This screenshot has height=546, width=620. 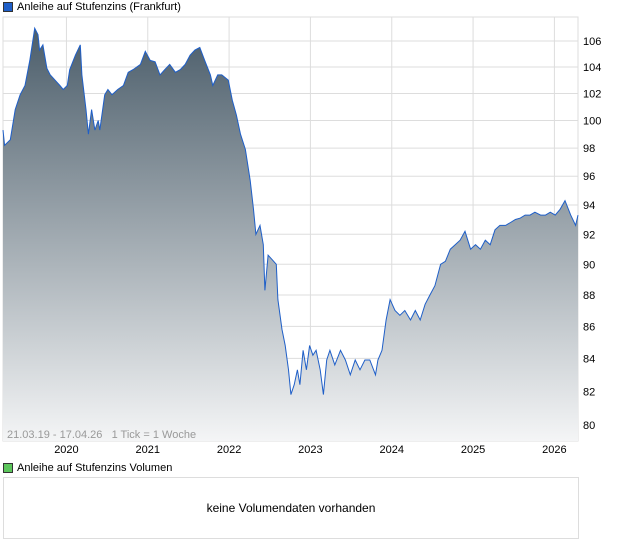 I want to click on date-range-label: 21.03.19 - 17.04.26 1 Tick = 1 Woche, so click(x=101, y=435).